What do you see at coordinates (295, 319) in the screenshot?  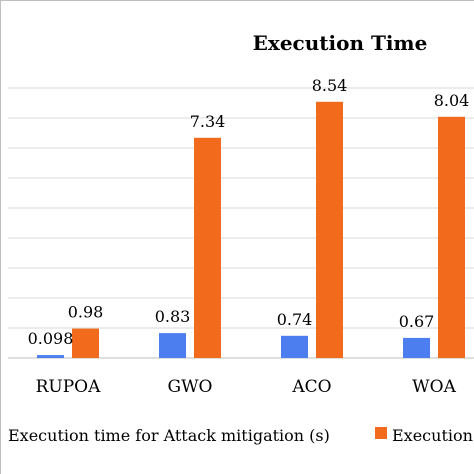 I see `data-label-series-1-aco: 0.74` at bounding box center [295, 319].